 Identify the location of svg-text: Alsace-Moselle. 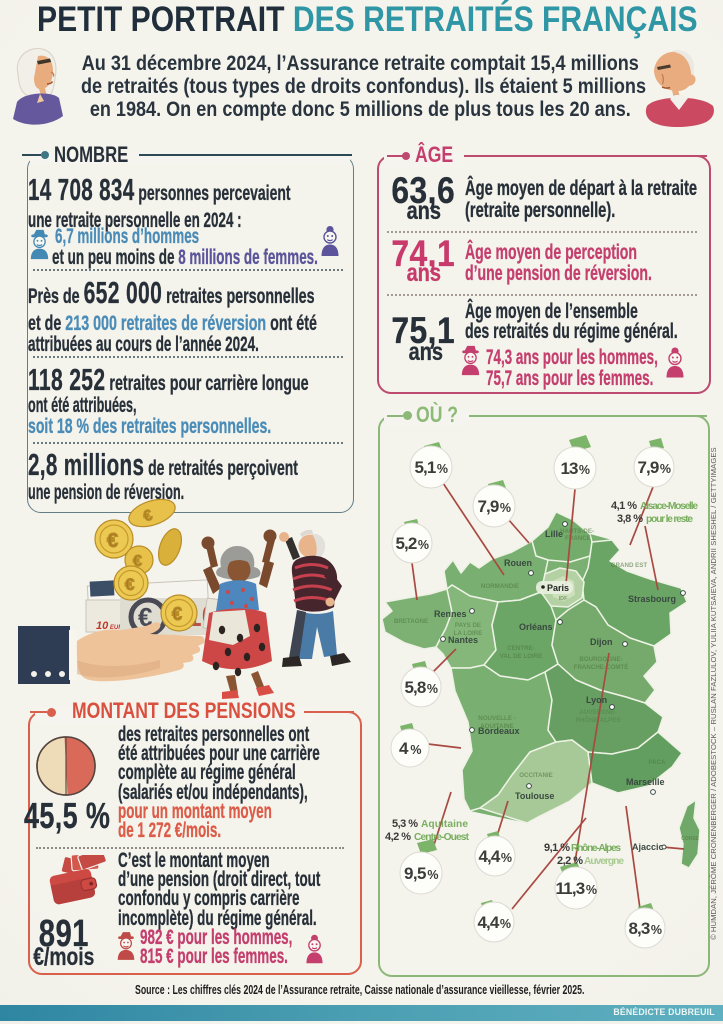
(669, 506).